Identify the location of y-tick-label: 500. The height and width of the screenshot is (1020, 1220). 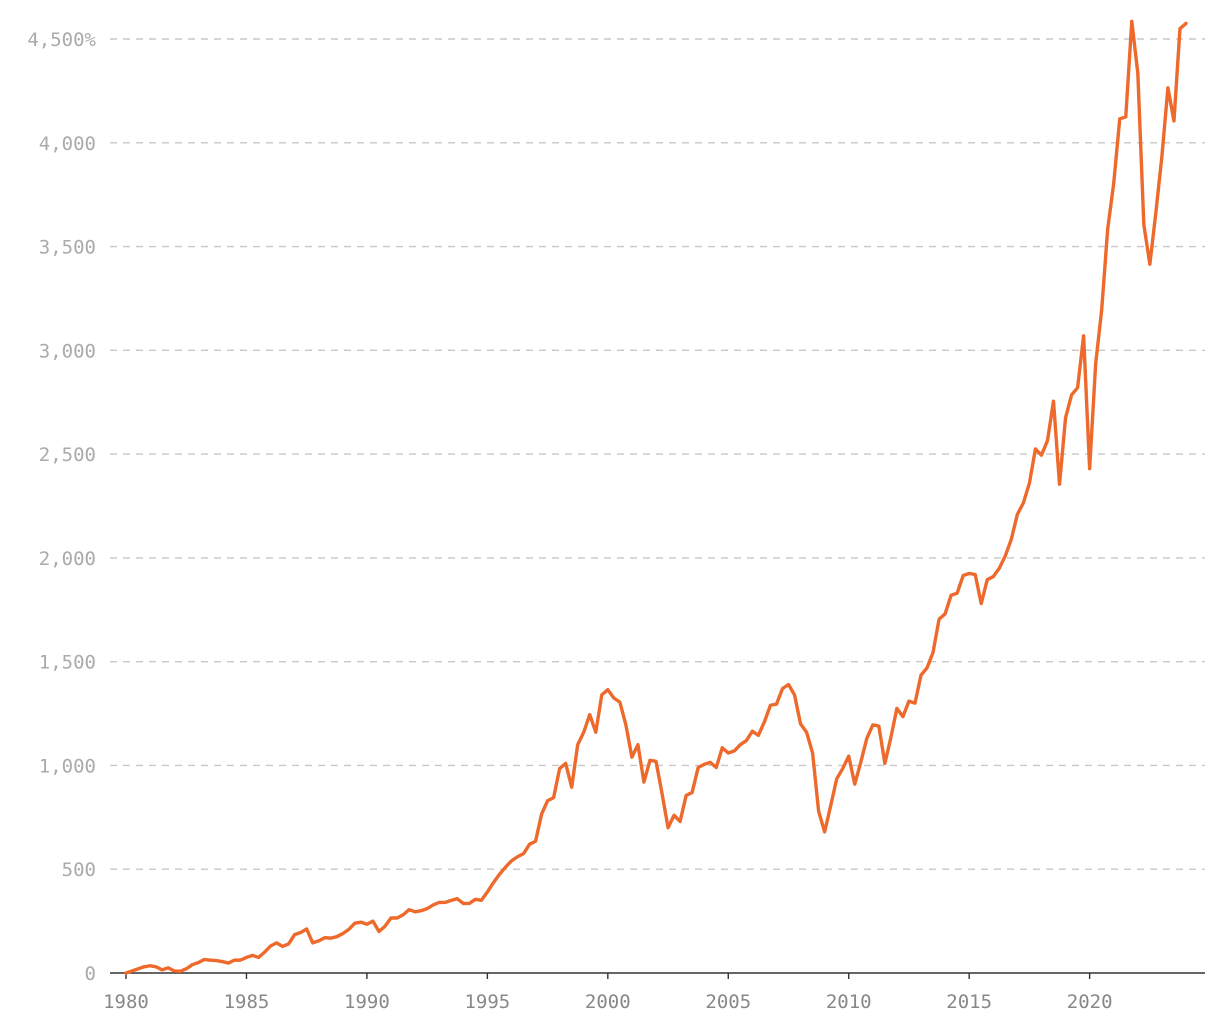
(79, 870).